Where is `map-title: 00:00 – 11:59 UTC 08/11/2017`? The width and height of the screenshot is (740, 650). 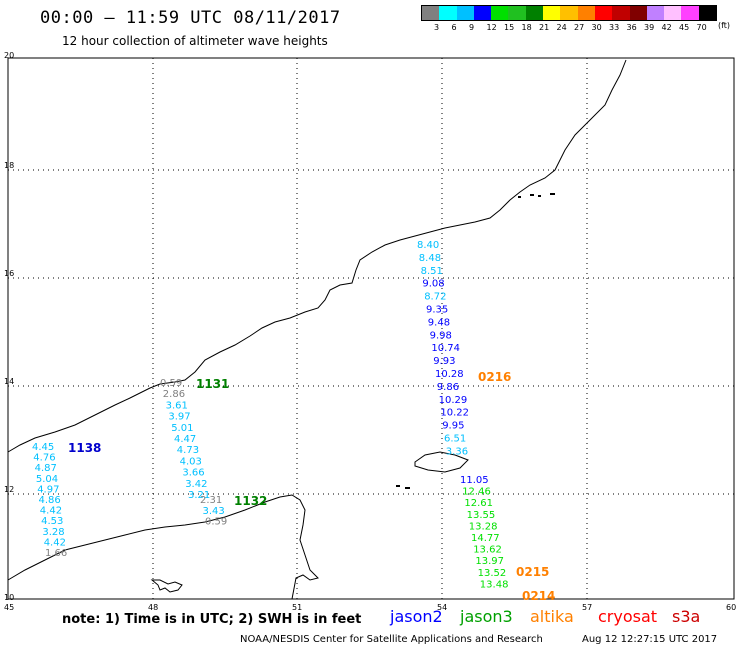 map-title: 00:00 – 11:59 UTC 08/11/2017 is located at coordinates (190, 18).